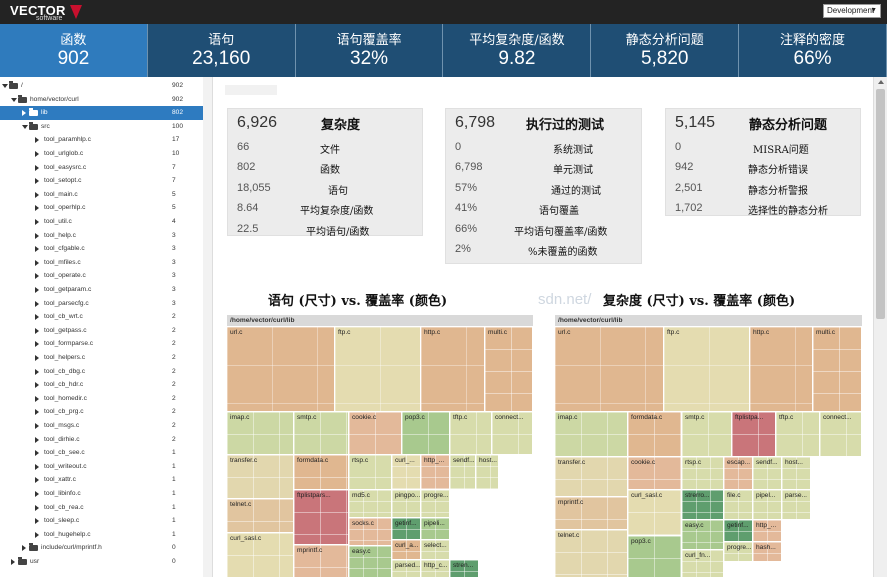 This screenshot has width=887, height=577. Describe the element at coordinates (369, 50) in the screenshot. I see `metric-statement-coverage: 语句覆盖率 32%` at that location.